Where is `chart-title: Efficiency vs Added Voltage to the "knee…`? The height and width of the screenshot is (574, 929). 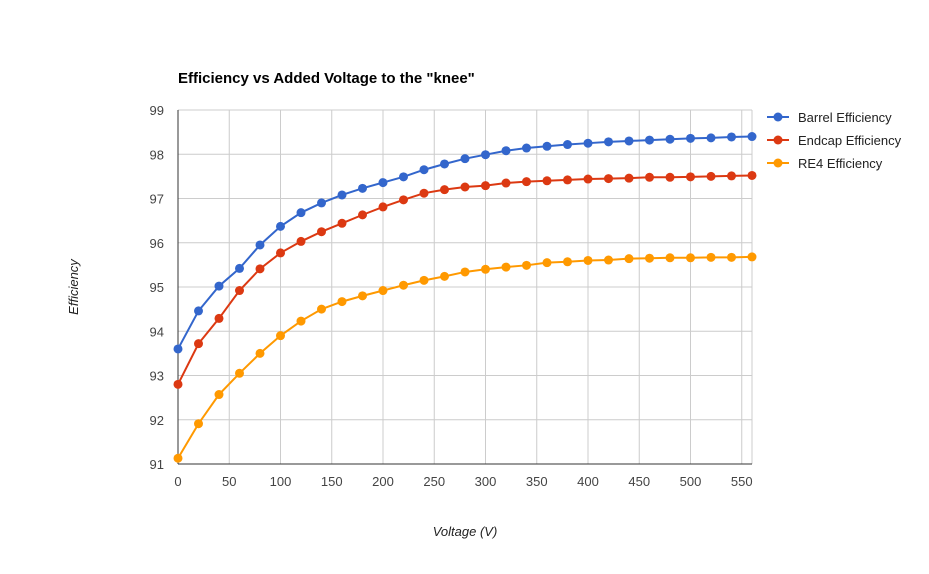
chart-title: Efficiency vs Added Voltage to the "knee… is located at coordinates (326, 78).